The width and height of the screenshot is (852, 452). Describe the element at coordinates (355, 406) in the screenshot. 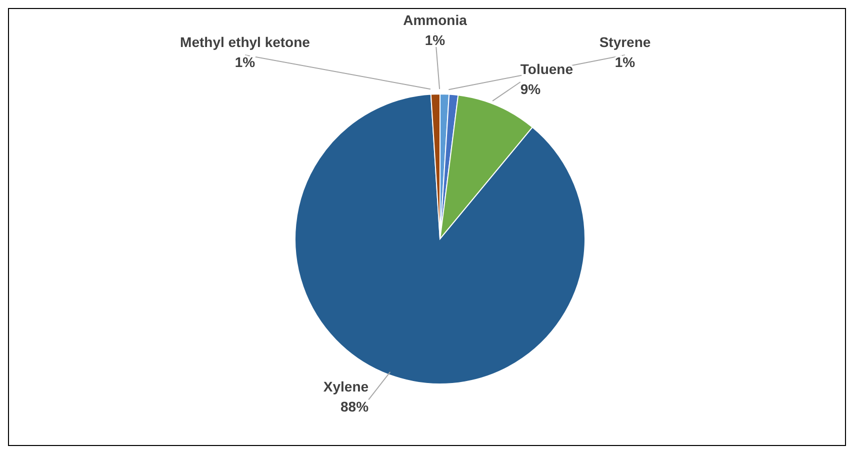

I see `data-label: 88%` at that location.